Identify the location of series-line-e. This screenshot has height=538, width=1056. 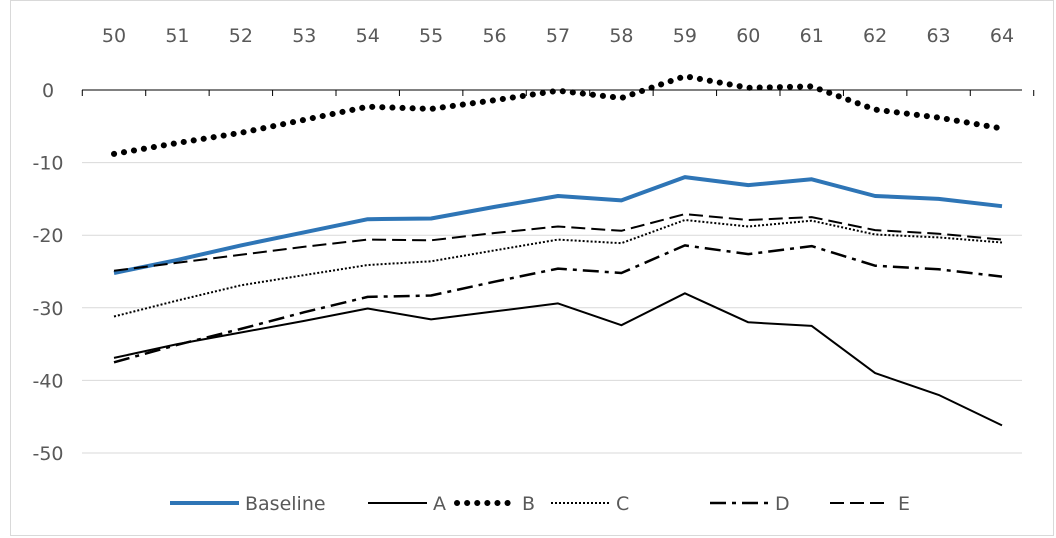
(558, 242).